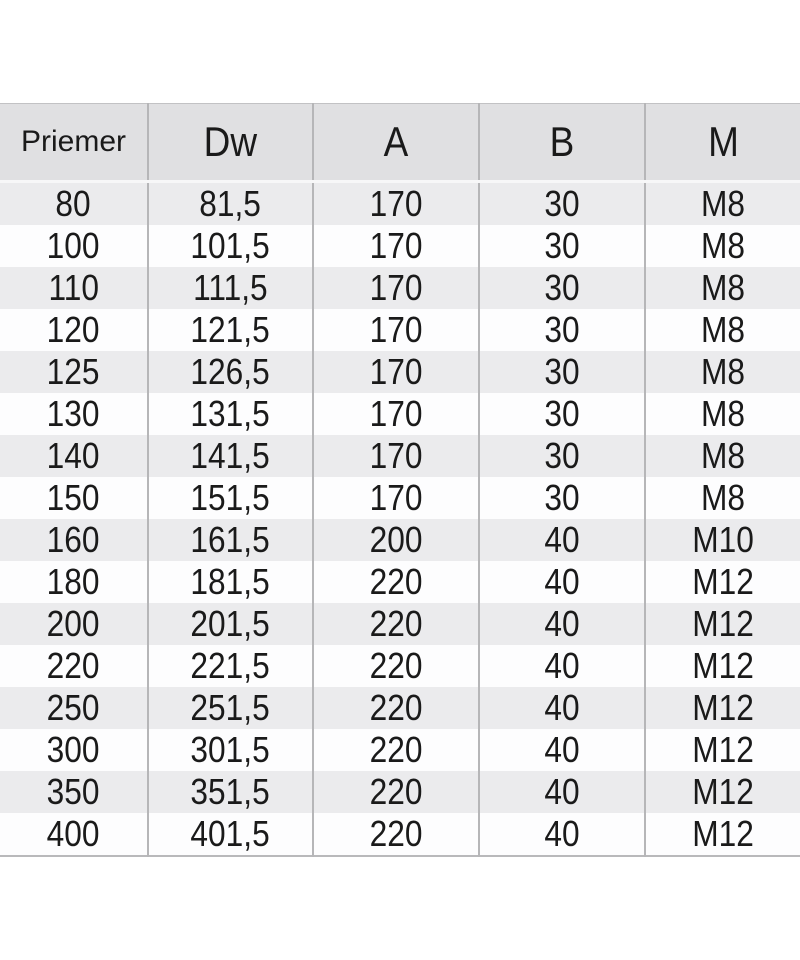 This screenshot has width=800, height=960. I want to click on table-cell: 301,5, so click(230, 750).